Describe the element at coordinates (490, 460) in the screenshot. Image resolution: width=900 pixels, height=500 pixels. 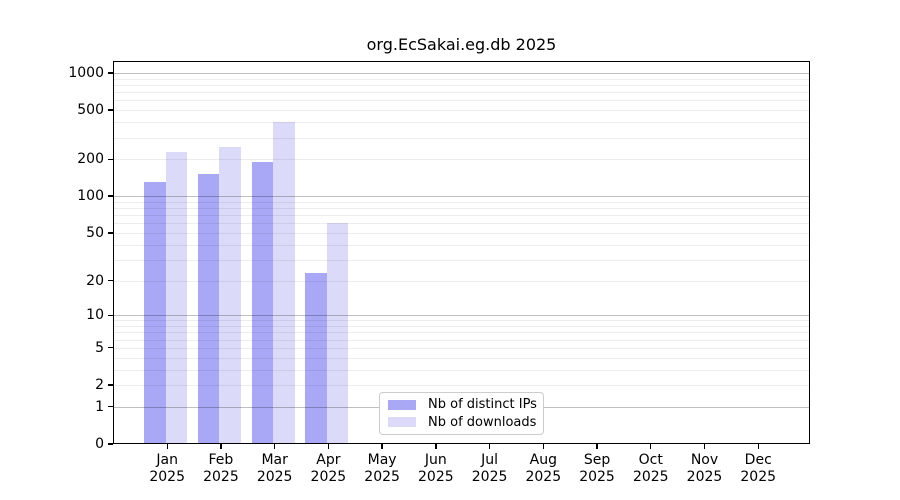
I see `x-month-name: Jul` at that location.